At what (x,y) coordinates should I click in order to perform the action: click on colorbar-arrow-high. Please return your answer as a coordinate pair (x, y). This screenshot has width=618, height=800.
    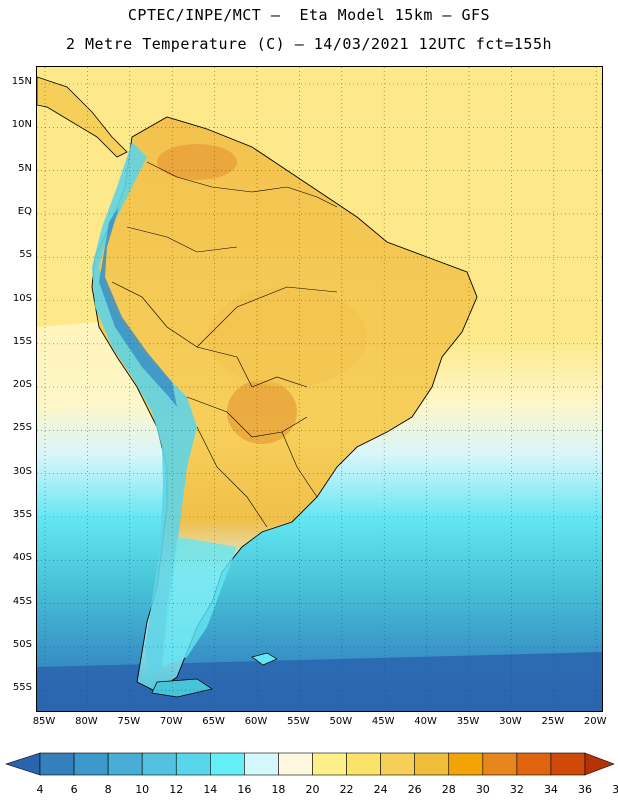
    Looking at the image, I should click on (599, 764).